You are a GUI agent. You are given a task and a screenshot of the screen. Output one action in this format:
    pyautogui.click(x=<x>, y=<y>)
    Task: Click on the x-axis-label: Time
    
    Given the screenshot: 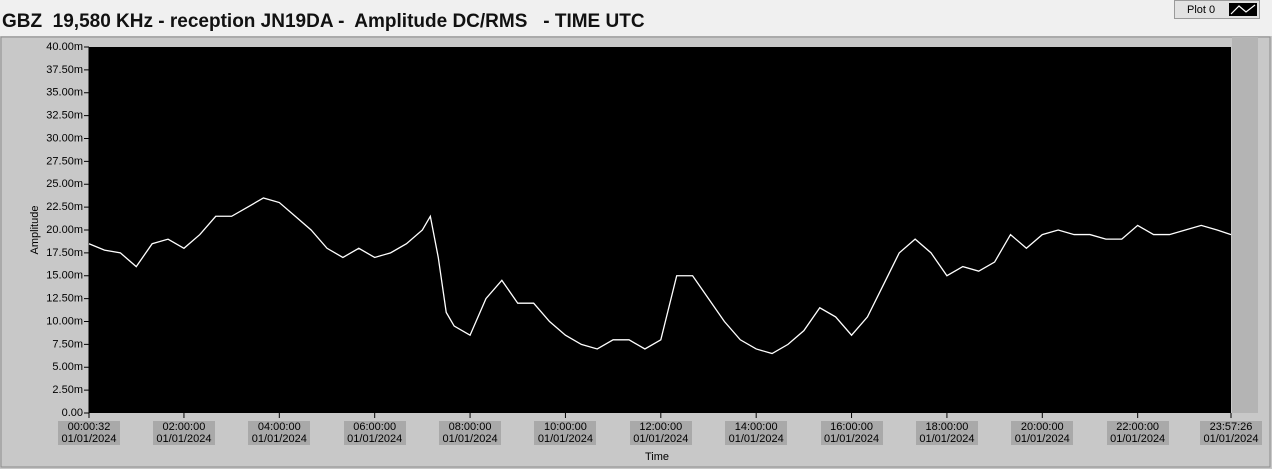 What is the action you would take?
    pyautogui.click(x=657, y=457)
    